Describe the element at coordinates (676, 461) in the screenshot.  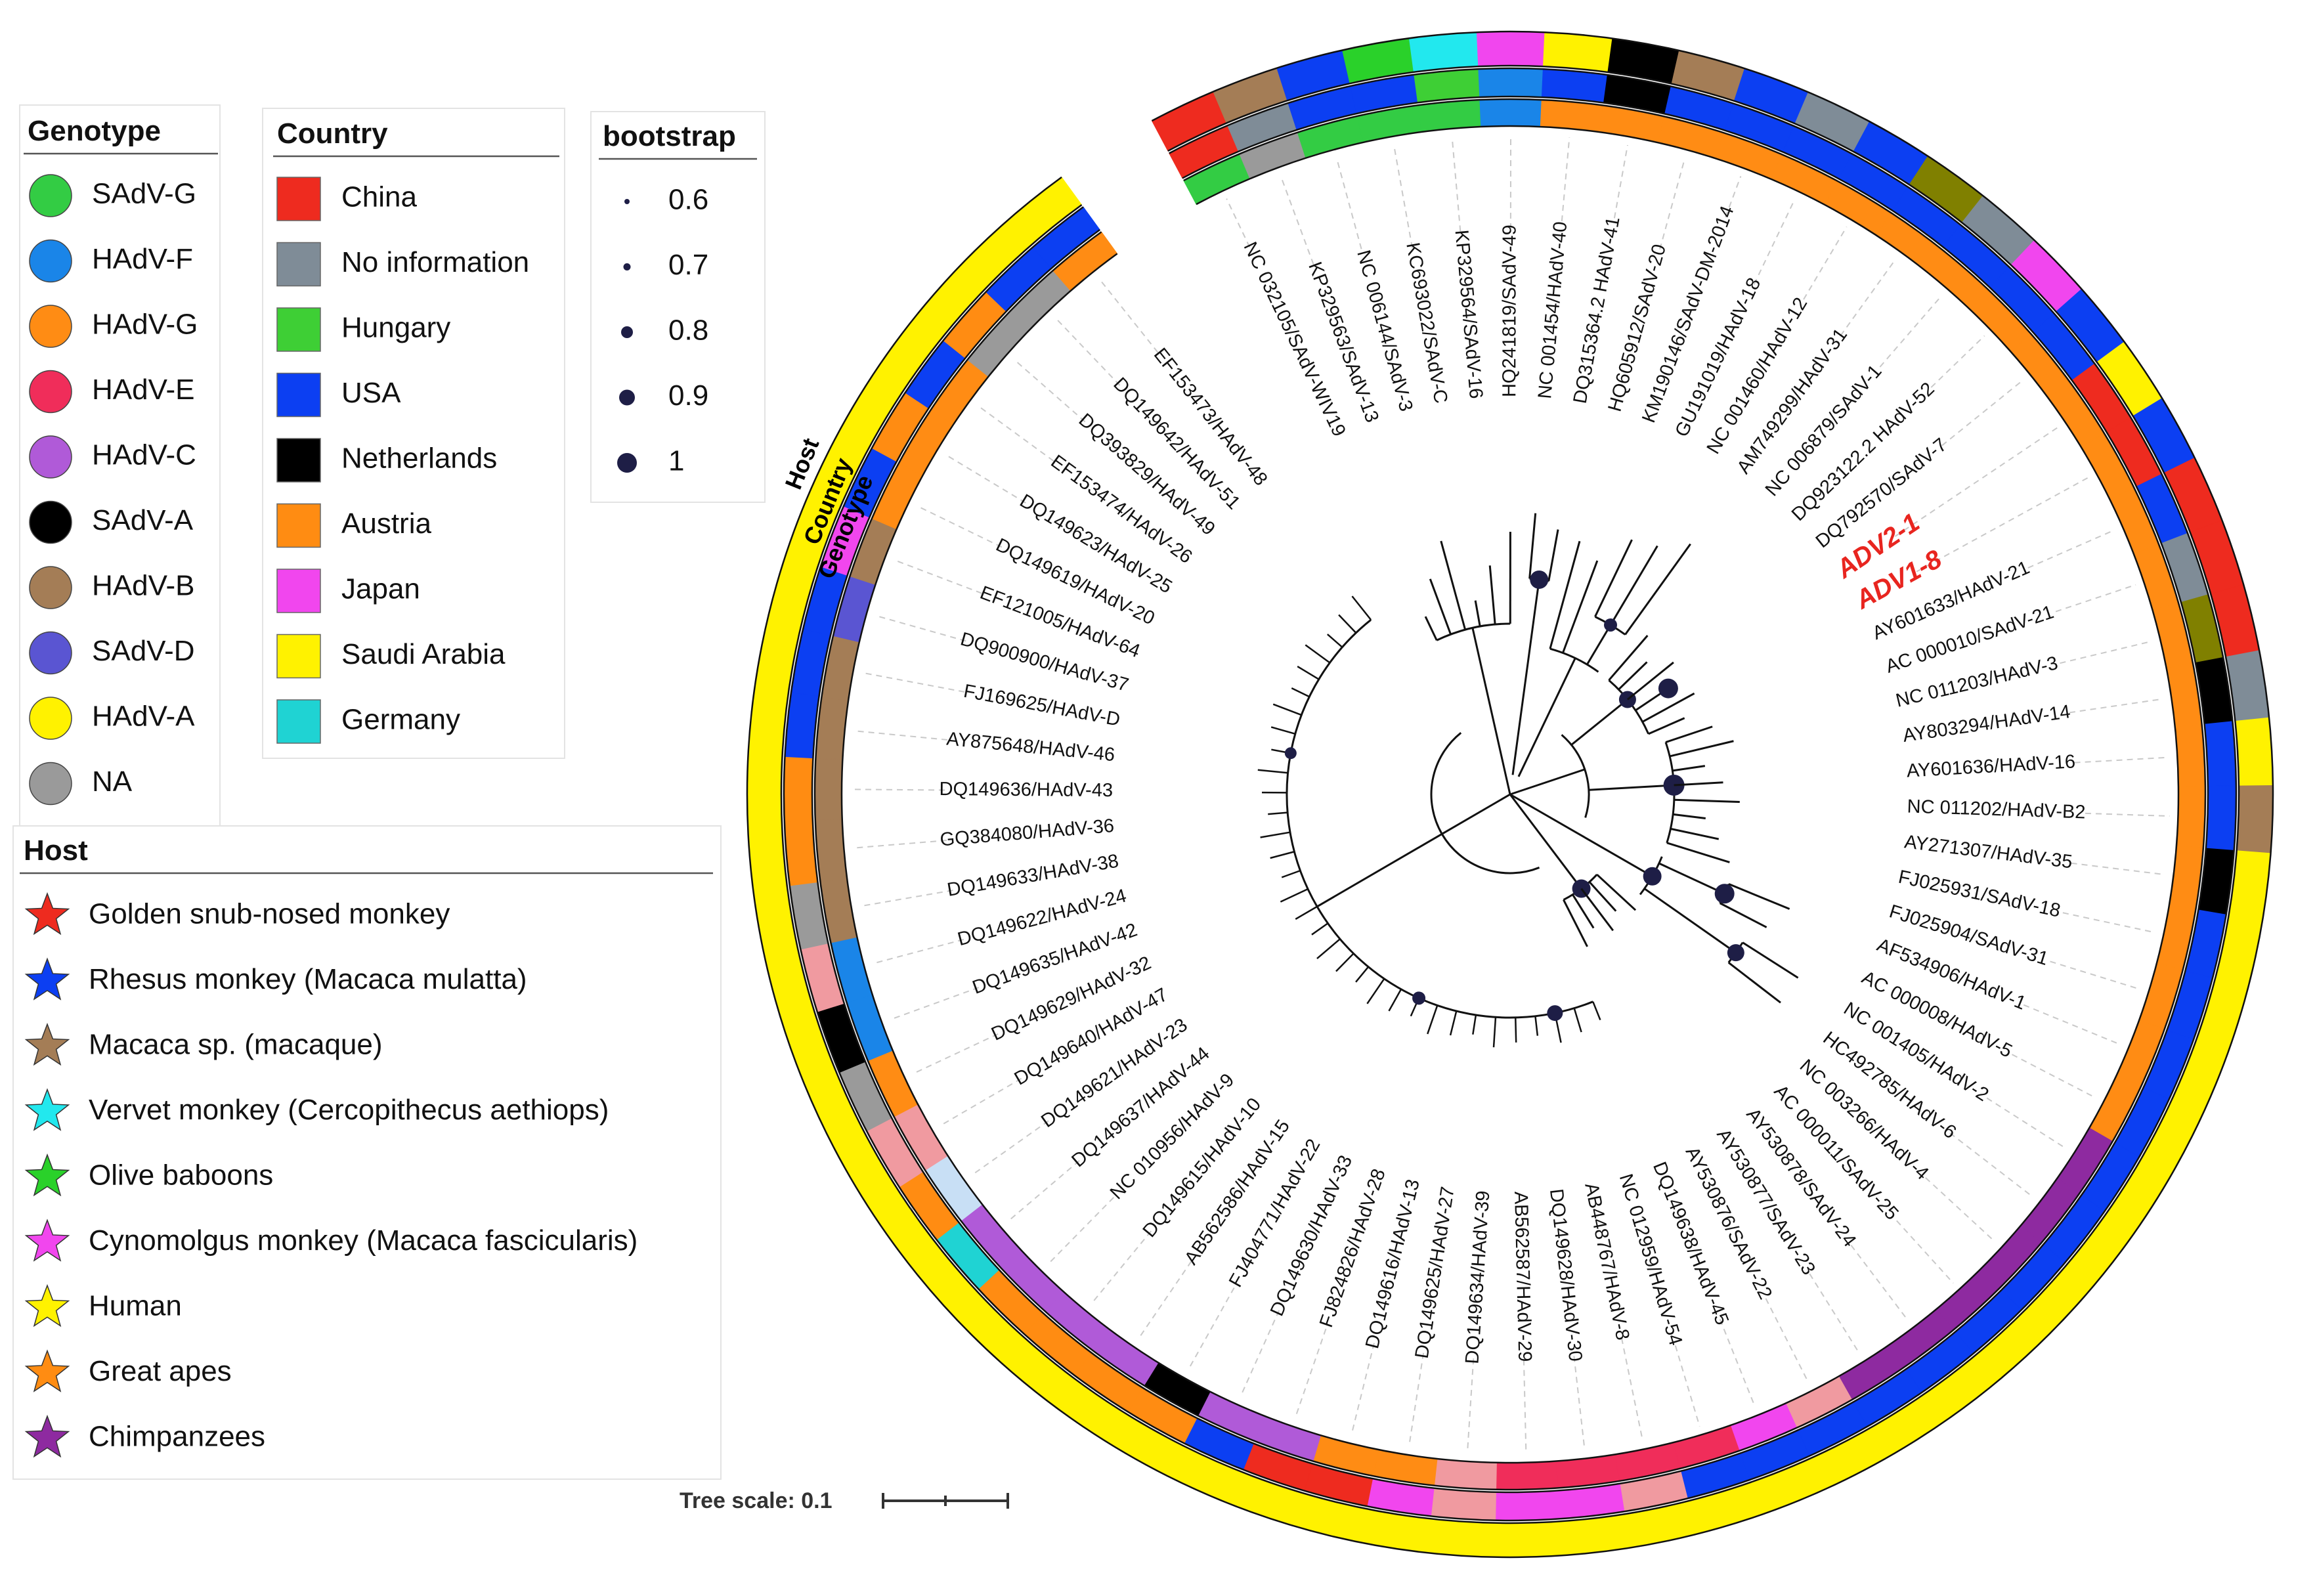
I see `legend-item-label: 1` at that location.